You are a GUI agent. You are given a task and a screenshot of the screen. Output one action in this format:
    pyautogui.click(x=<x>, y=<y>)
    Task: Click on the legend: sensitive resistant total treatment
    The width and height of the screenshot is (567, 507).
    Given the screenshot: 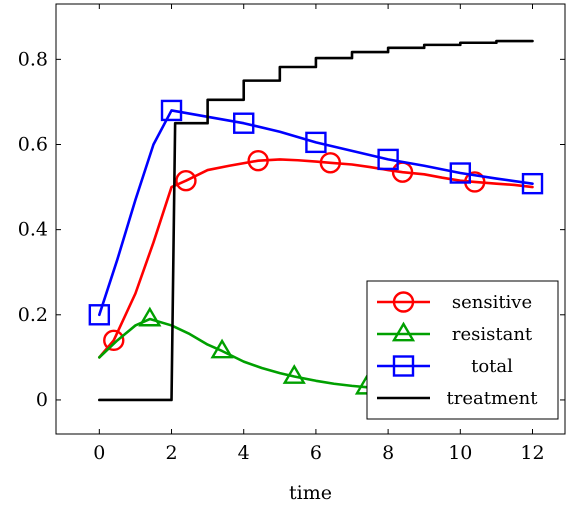 What is the action you would take?
    pyautogui.click(x=462, y=350)
    